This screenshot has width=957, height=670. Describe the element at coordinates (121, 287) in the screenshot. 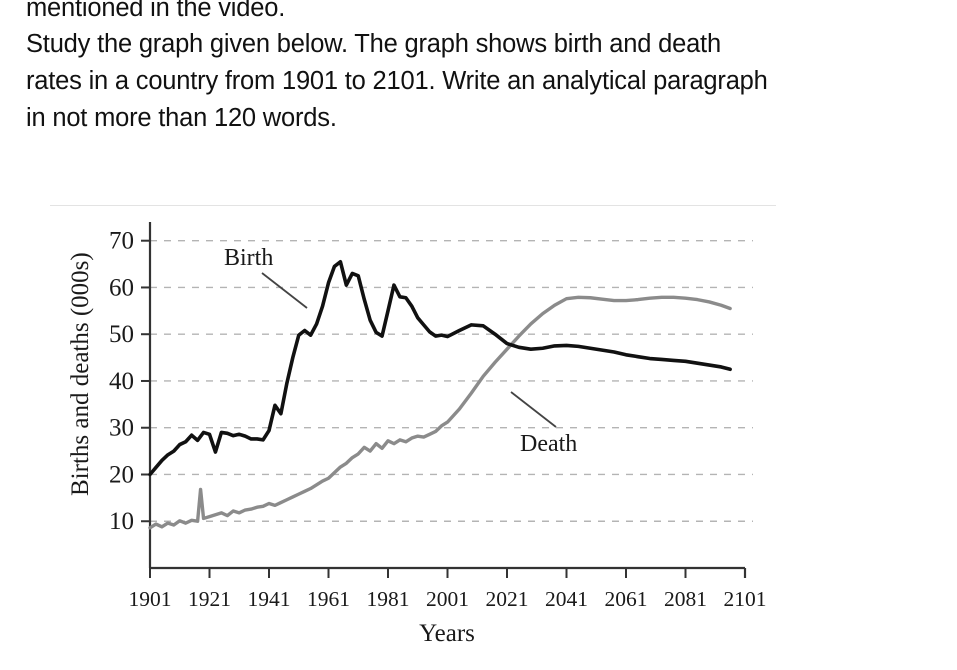

I see `y-tick-label: 60` at that location.